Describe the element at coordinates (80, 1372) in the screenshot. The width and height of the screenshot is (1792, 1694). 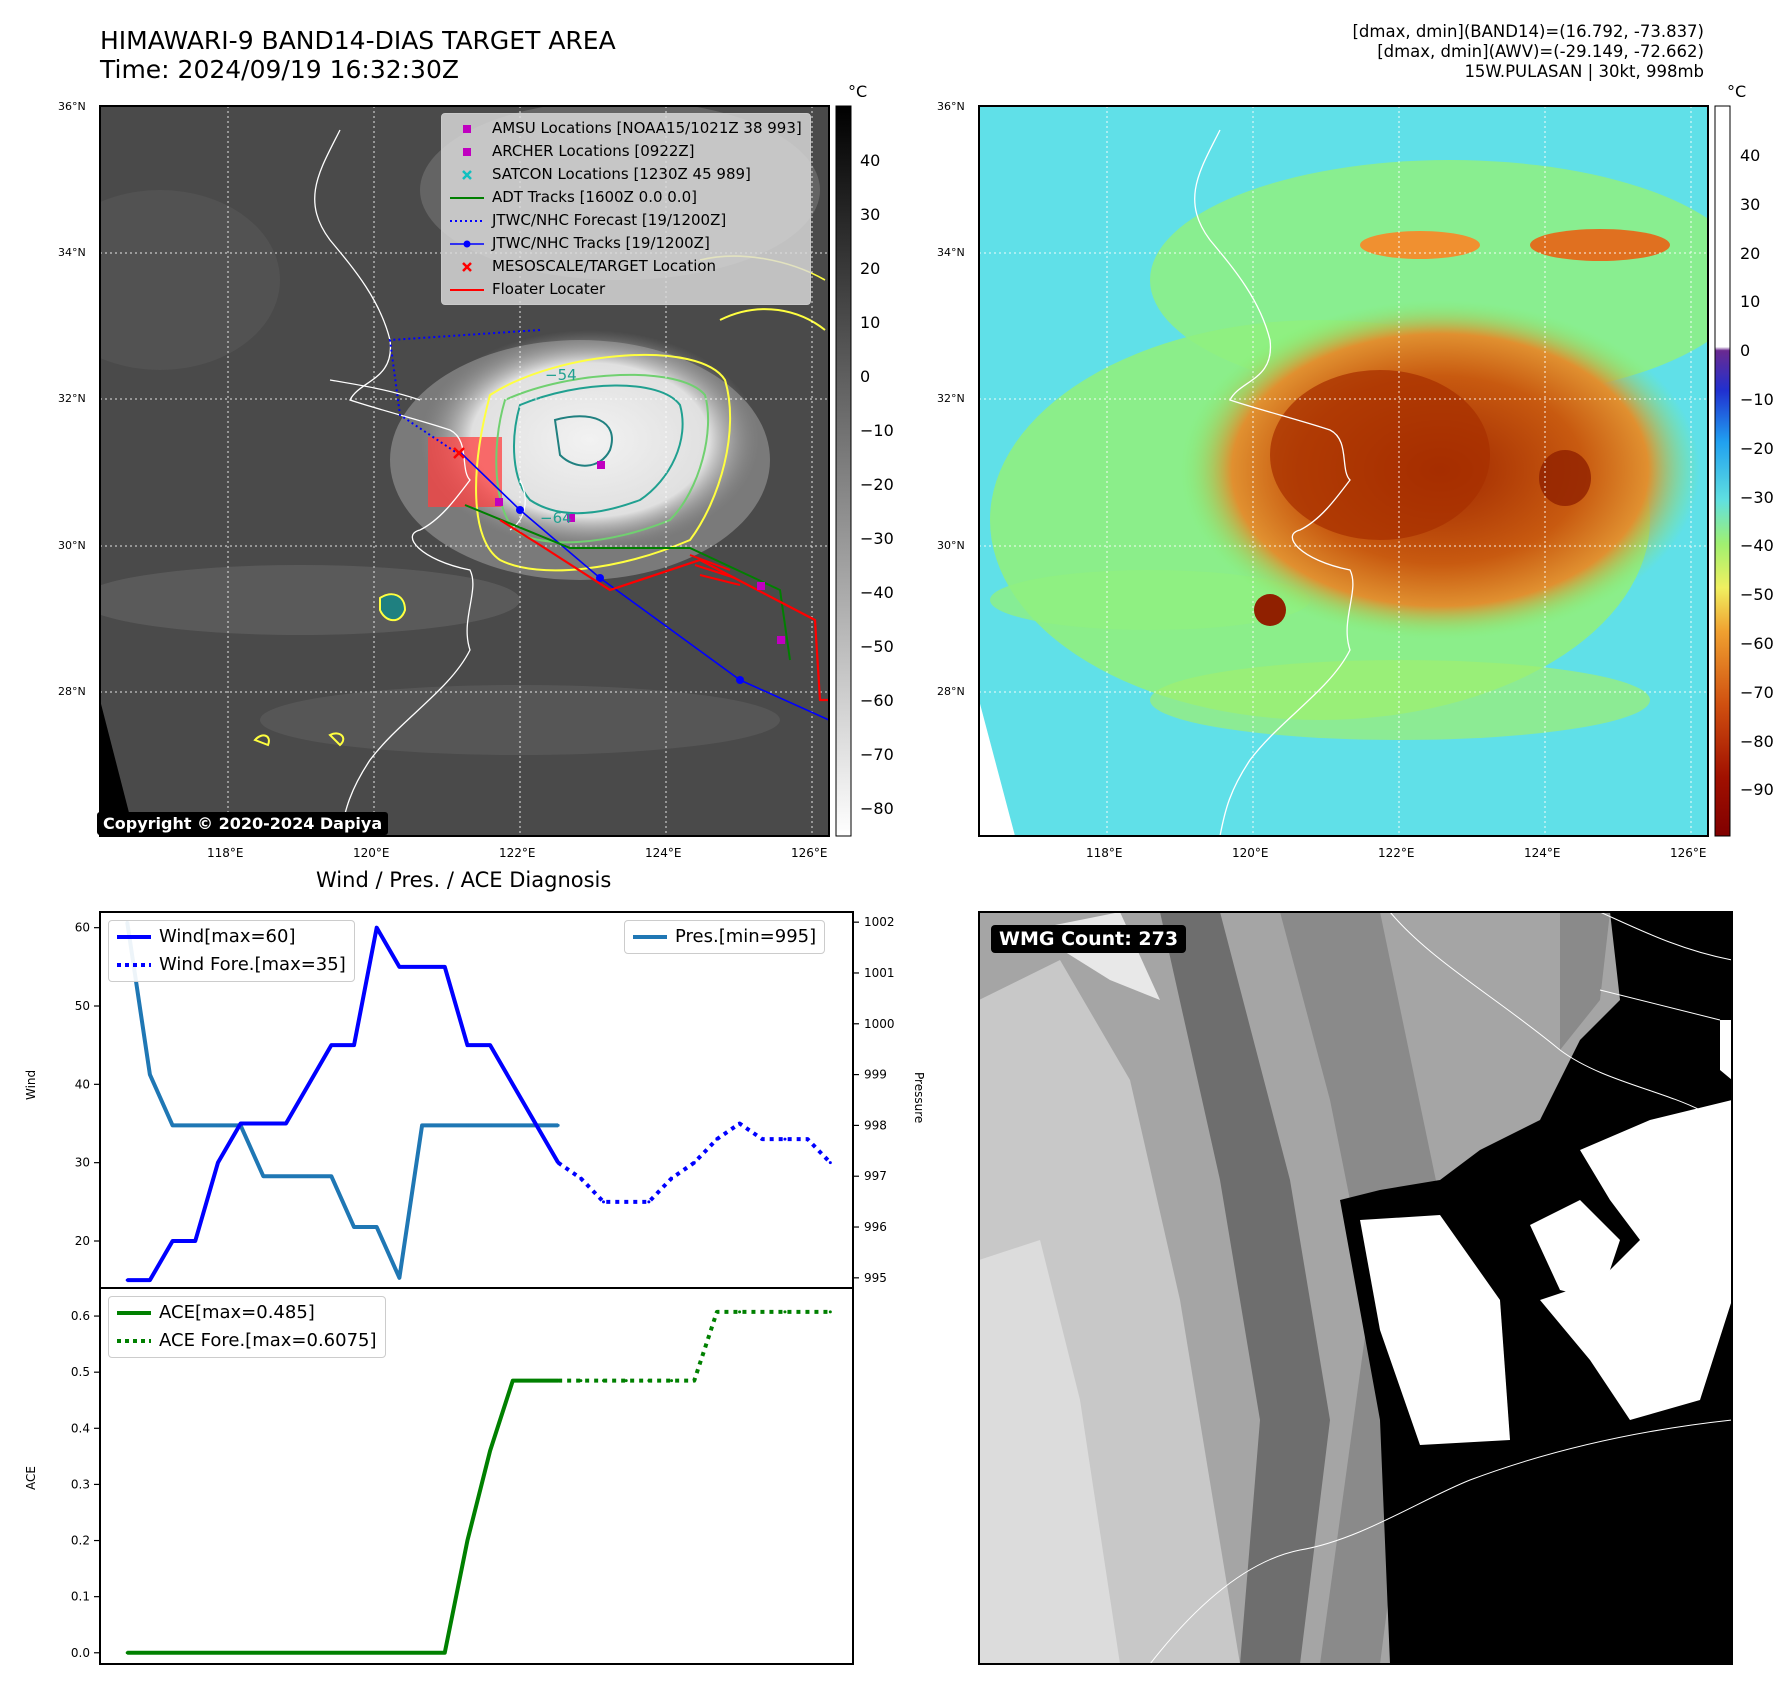
I see `ace-tick-label: 0.5` at that location.